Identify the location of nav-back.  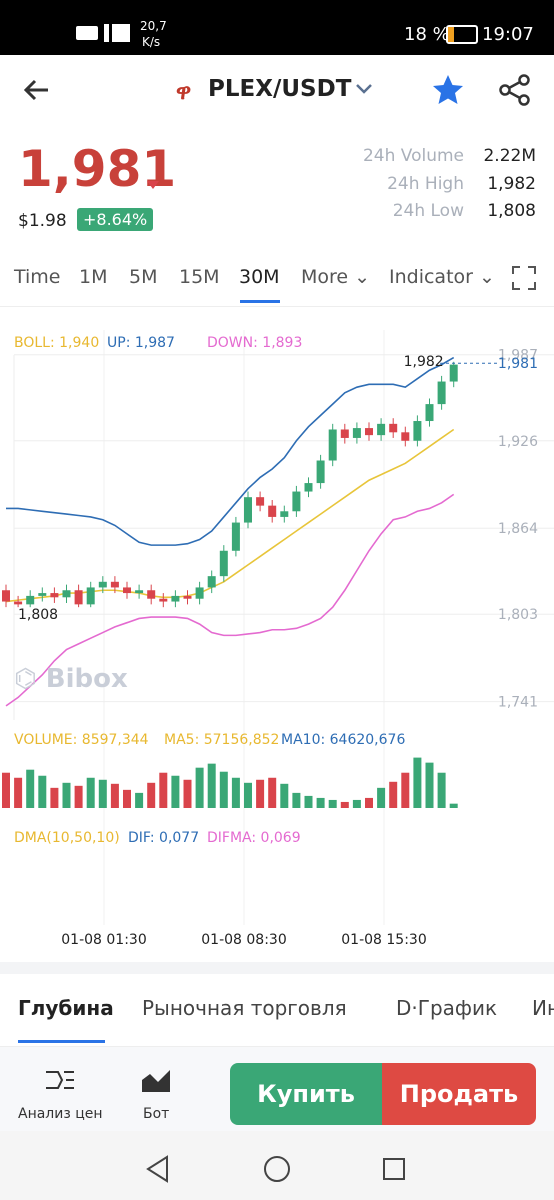
(158, 1169).